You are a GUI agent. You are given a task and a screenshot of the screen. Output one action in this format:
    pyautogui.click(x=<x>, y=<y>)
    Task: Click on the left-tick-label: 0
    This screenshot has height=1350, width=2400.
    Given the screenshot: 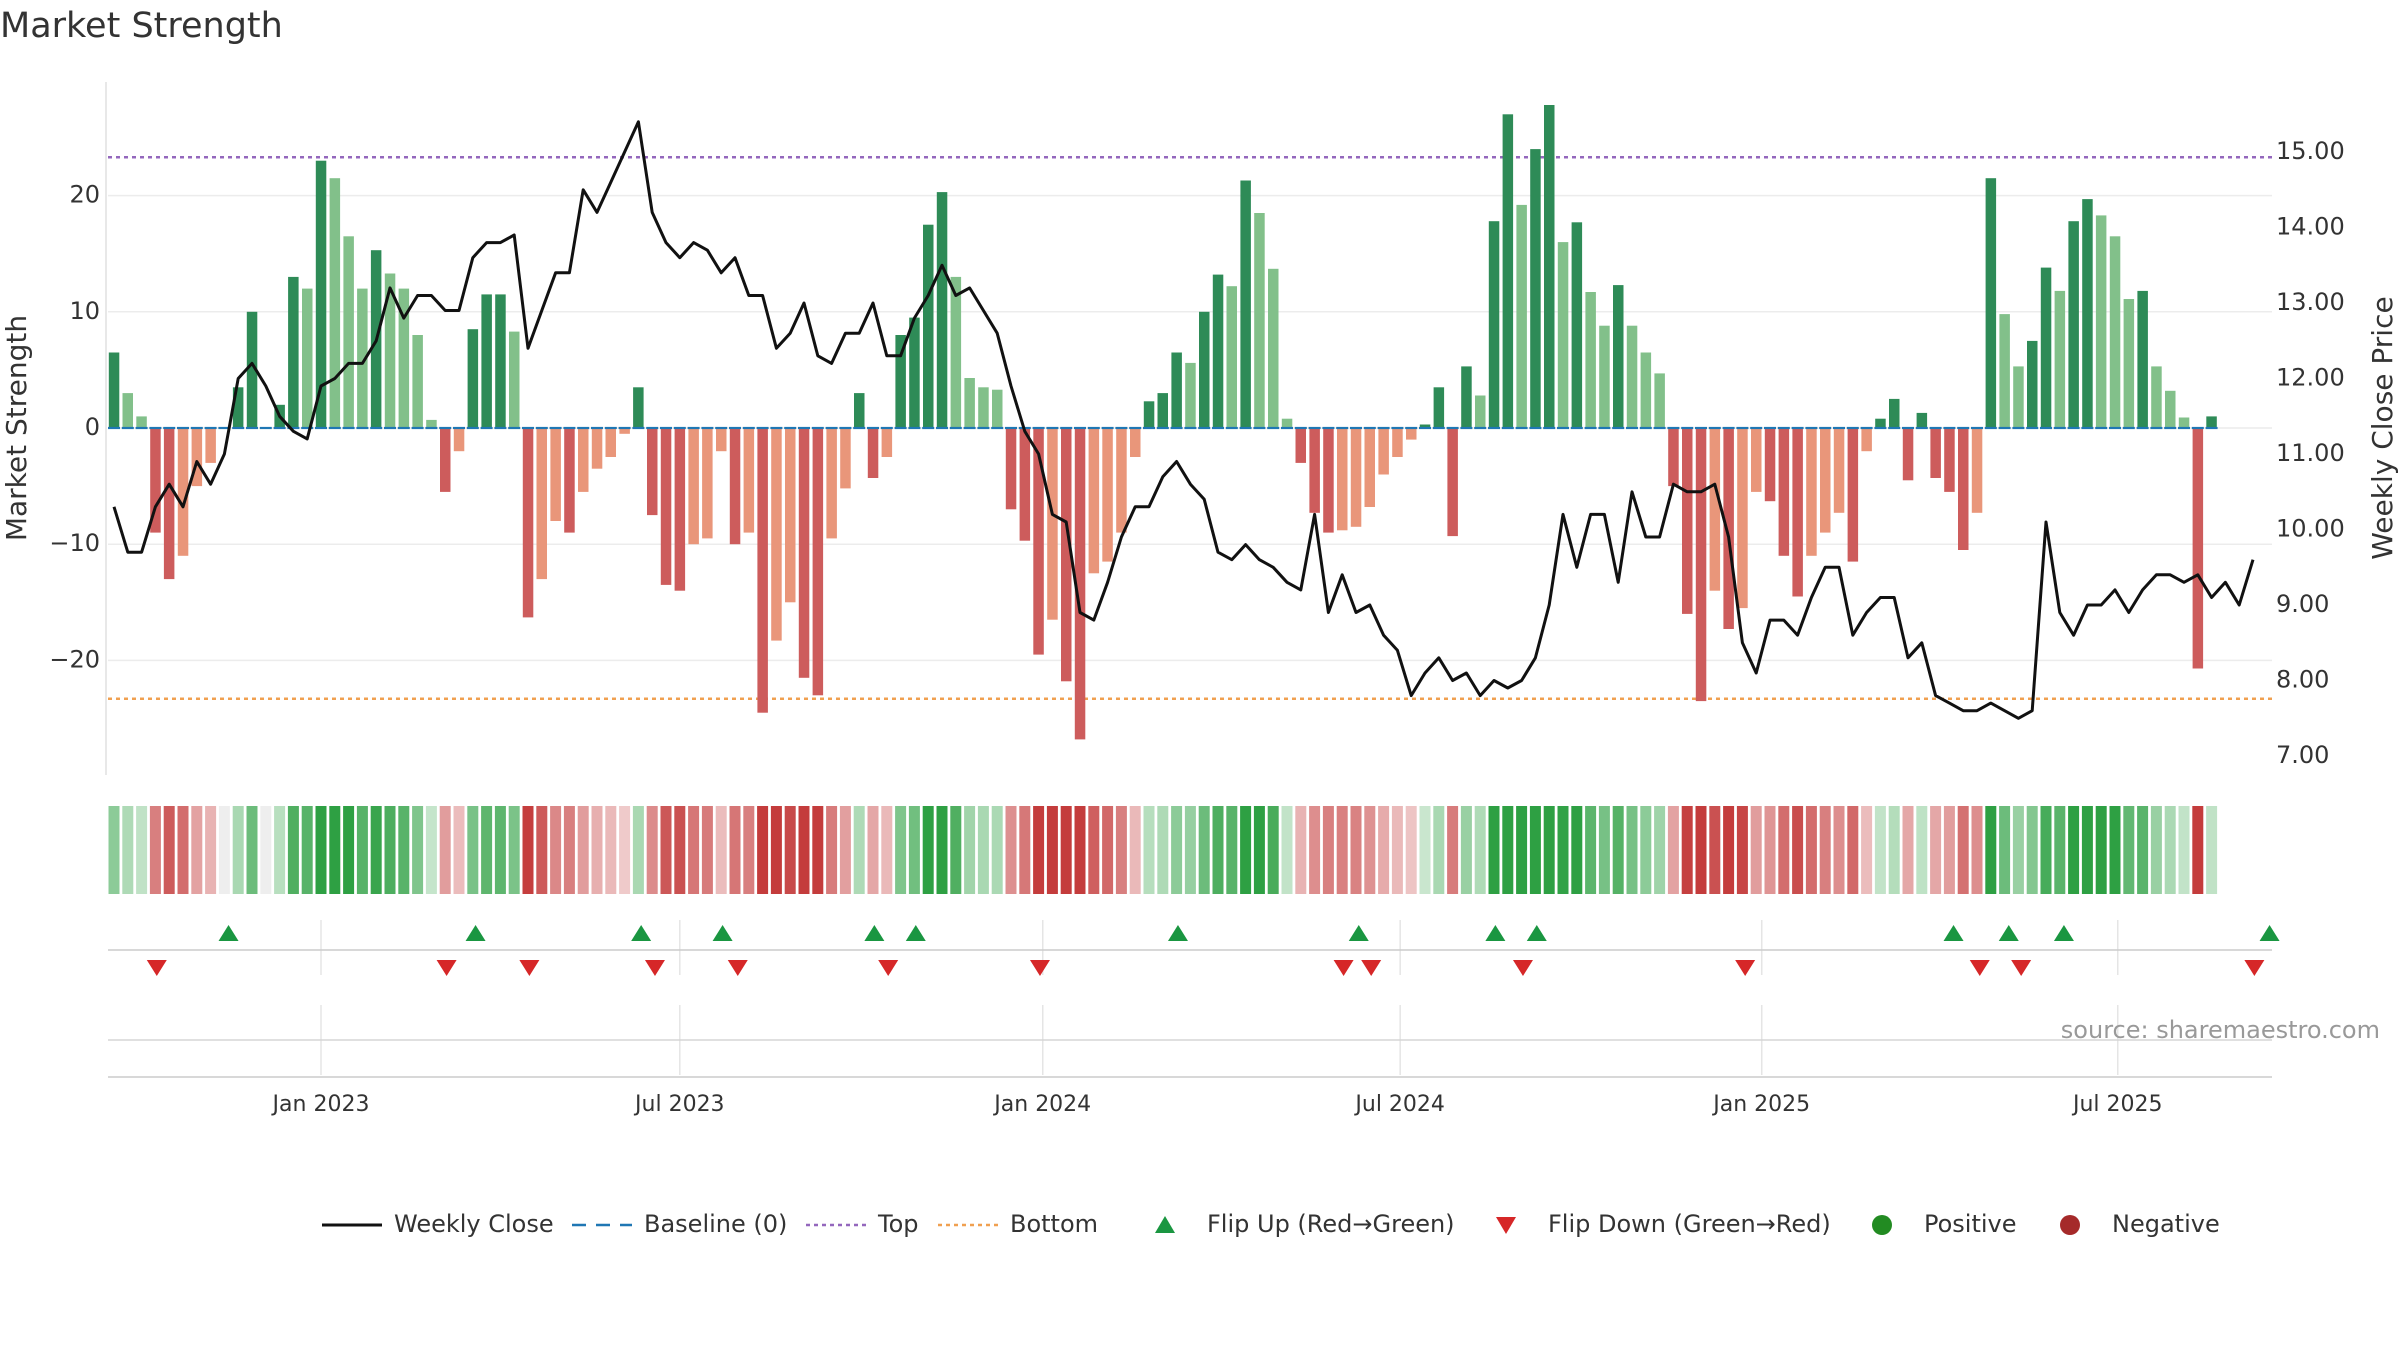 What is the action you would take?
    pyautogui.click(x=92, y=427)
    